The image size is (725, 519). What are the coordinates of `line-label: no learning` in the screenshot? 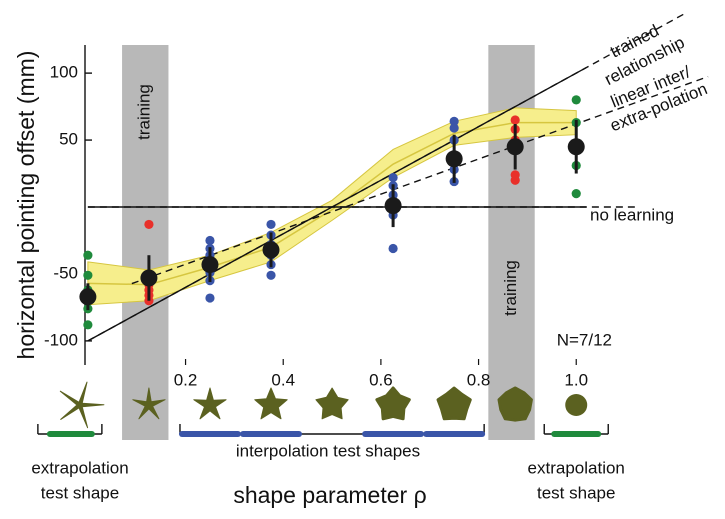 It's located at (632, 214).